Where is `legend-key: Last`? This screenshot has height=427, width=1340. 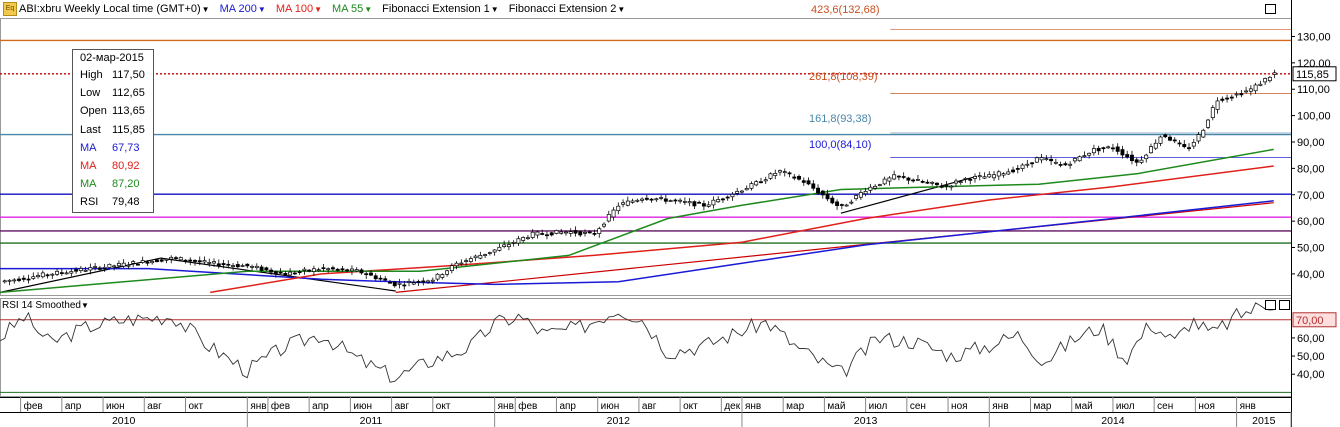 legend-key: Last is located at coordinates (90, 129).